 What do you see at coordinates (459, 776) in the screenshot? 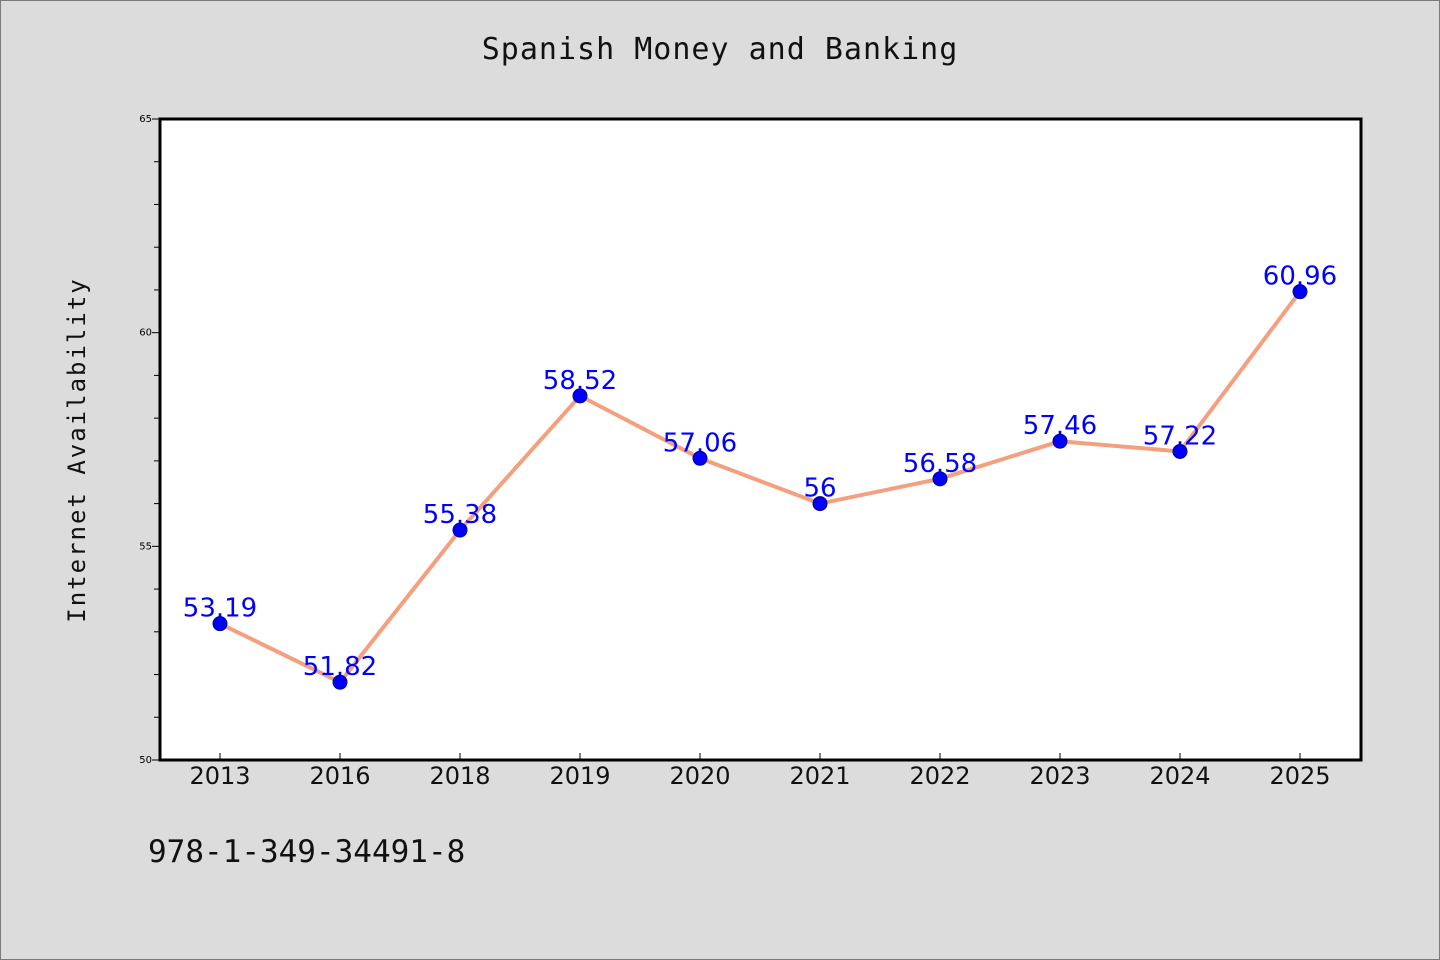
I see `x-tick-label: 2018` at bounding box center [459, 776].